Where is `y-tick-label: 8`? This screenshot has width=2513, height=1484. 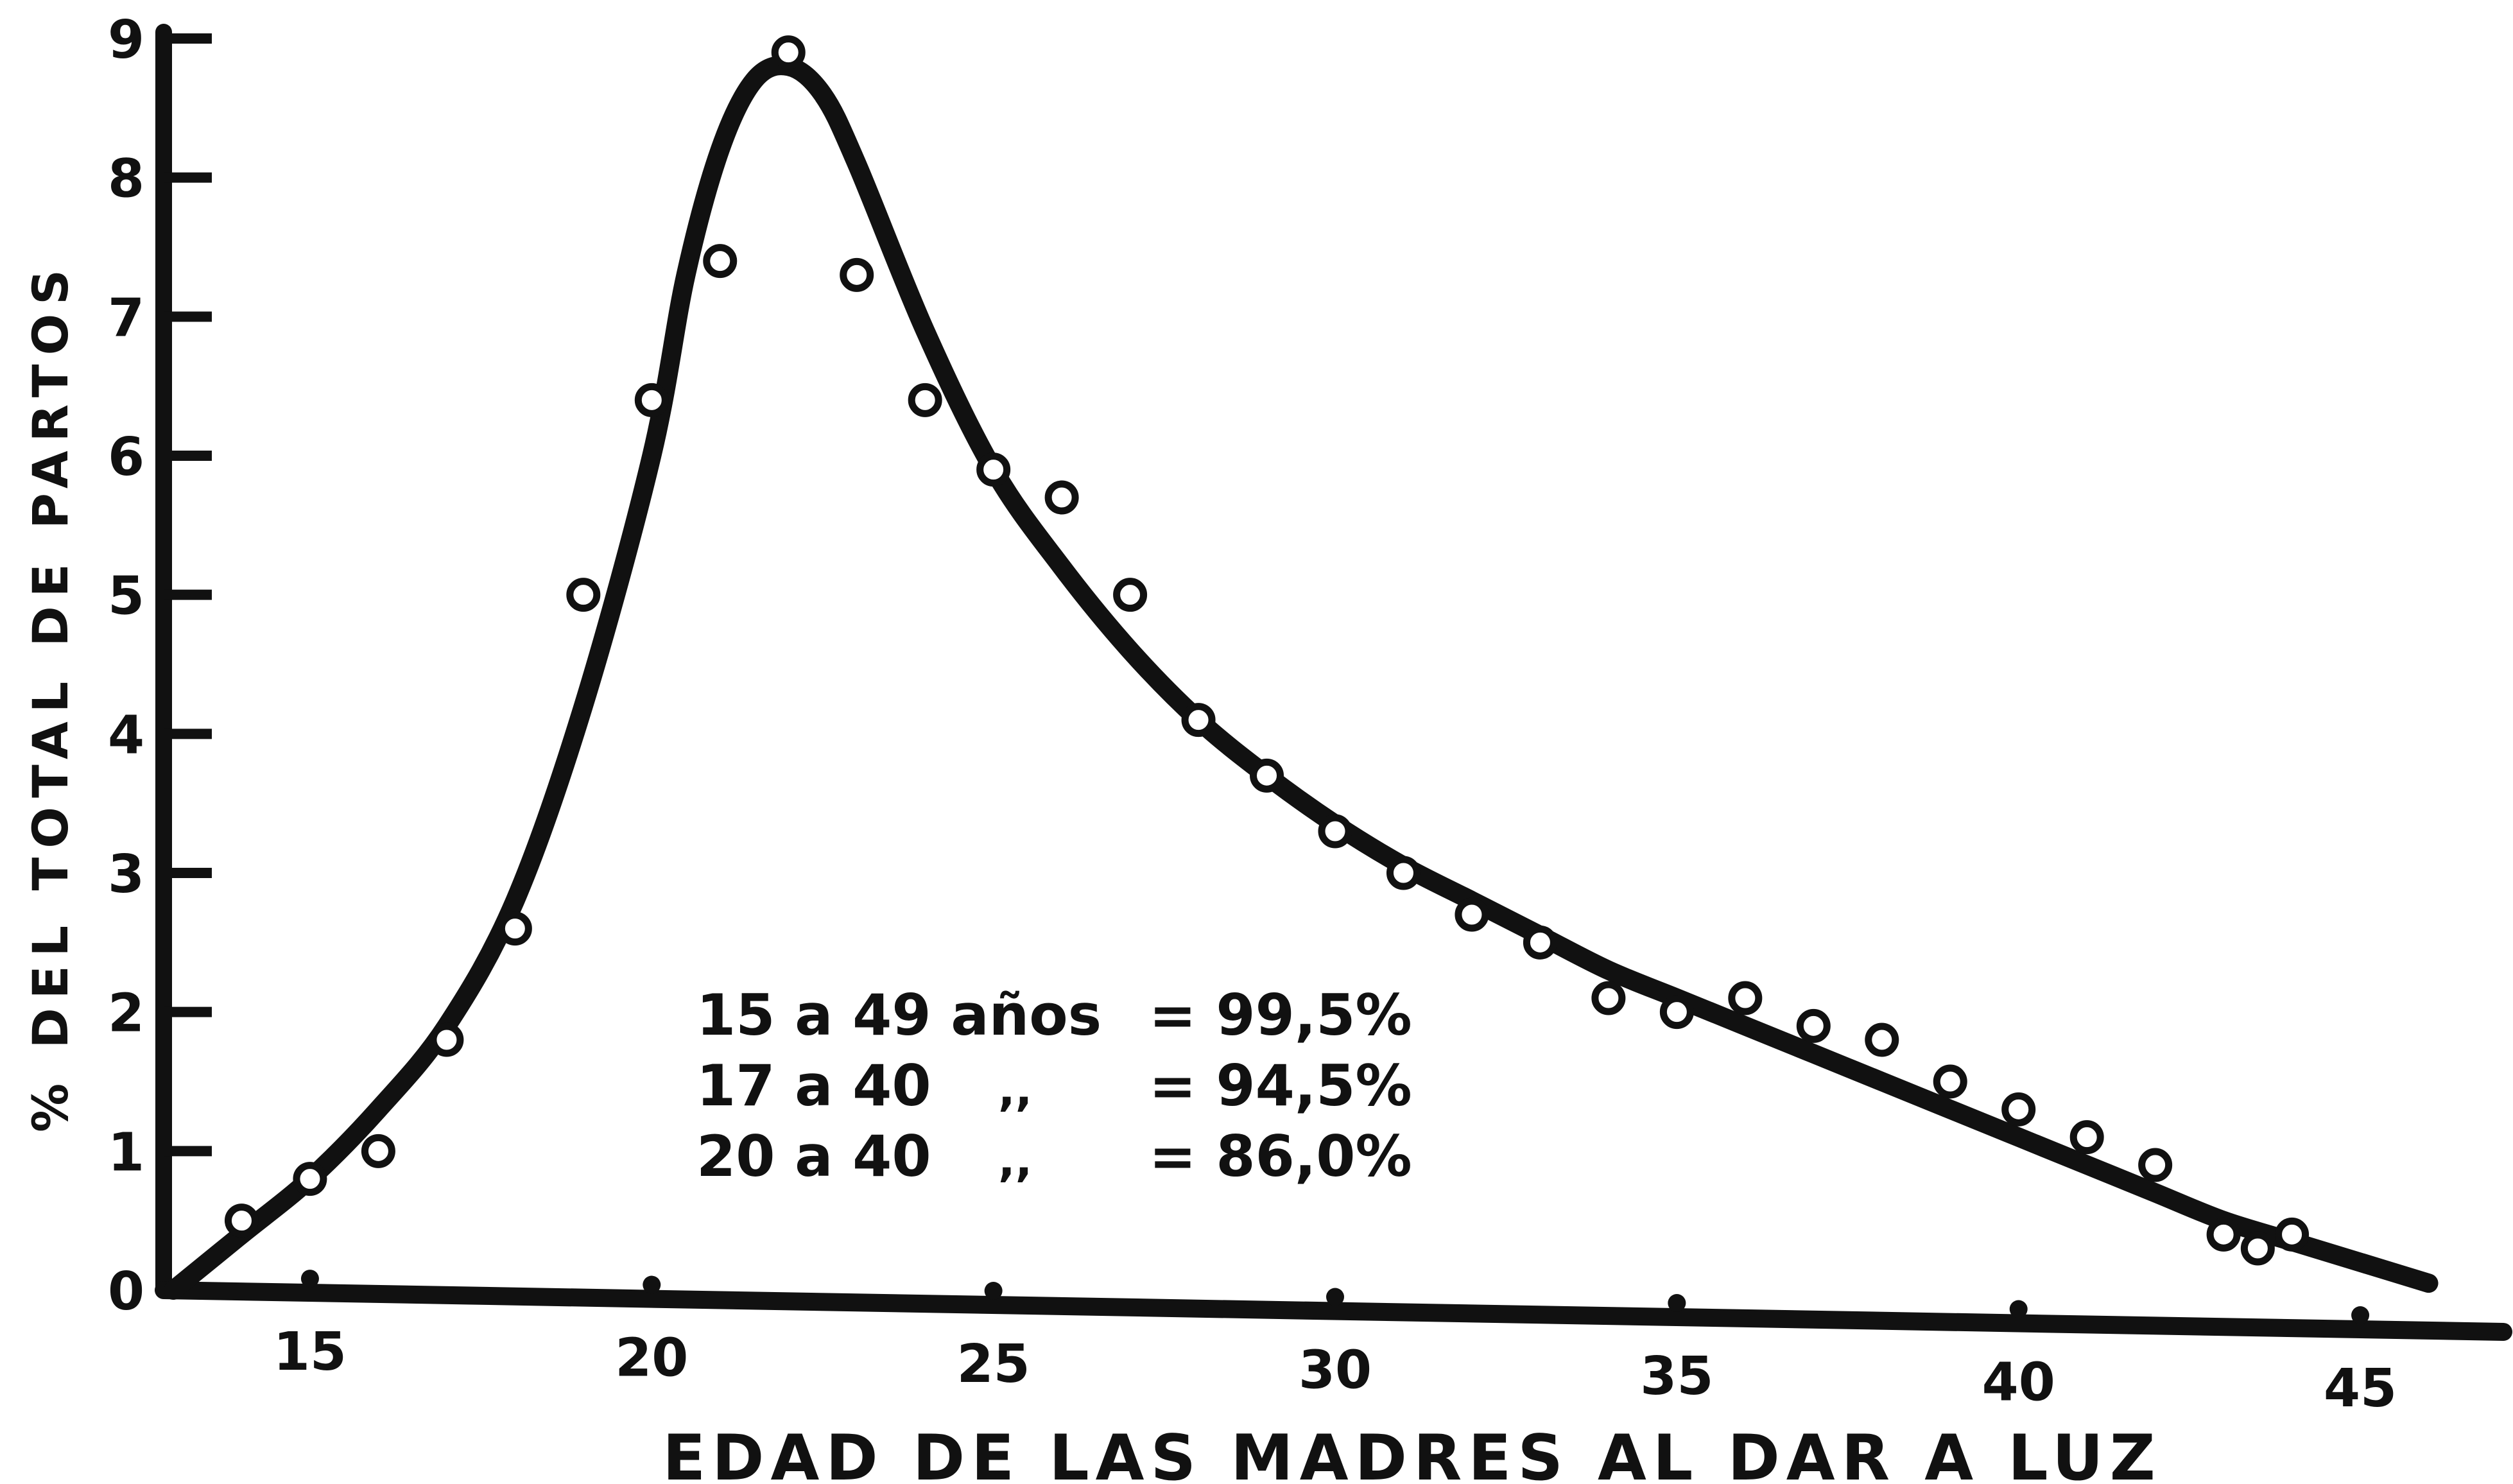 y-tick-label: 8 is located at coordinates (126, 179).